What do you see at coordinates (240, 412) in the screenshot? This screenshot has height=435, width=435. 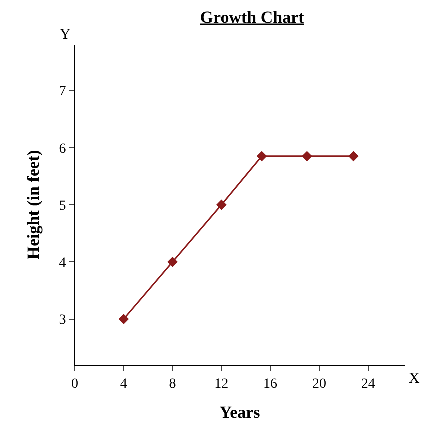 I see `x-axis-title: Years` at bounding box center [240, 412].